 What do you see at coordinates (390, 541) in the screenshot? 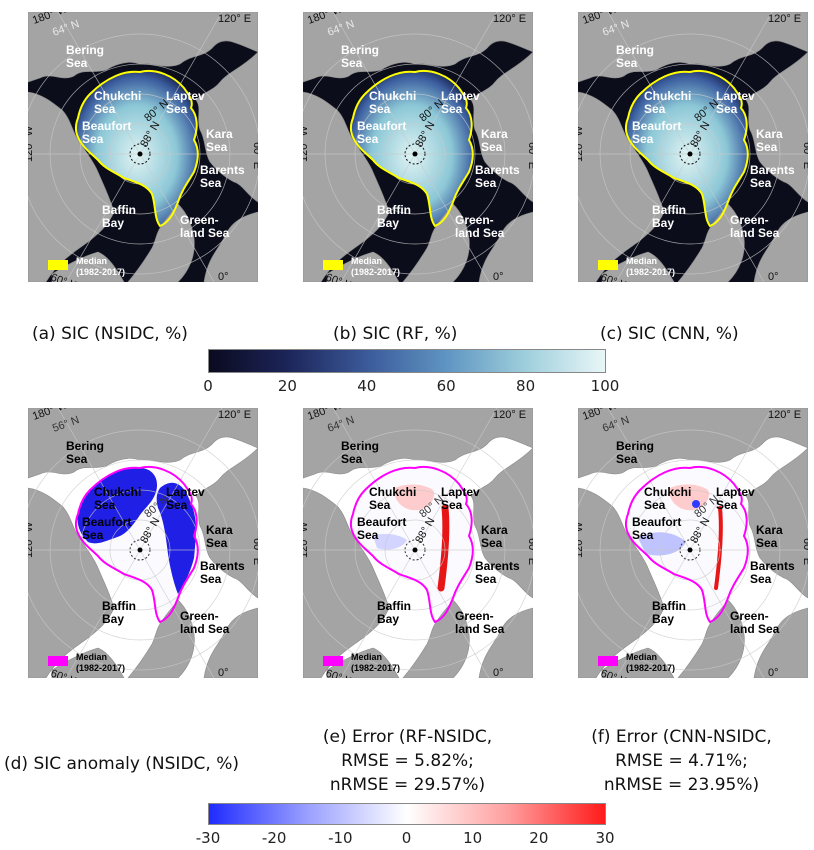
I see `error-negative-region` at bounding box center [390, 541].